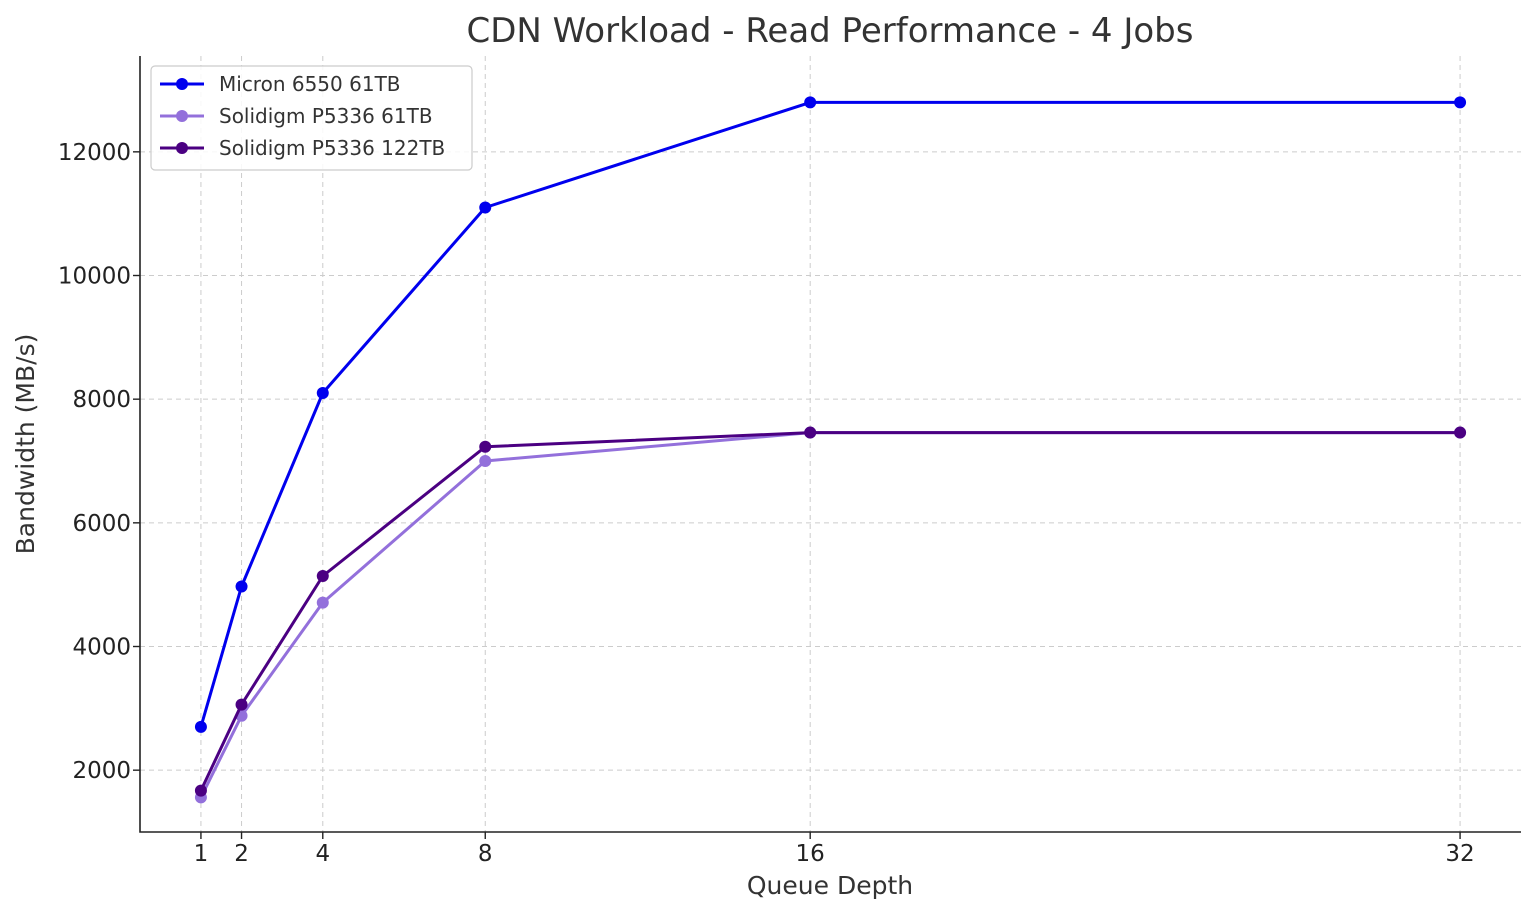 This screenshot has height=916, width=1536. Describe the element at coordinates (101, 524) in the screenshot. I see `y-tick-label: 6000` at that location.